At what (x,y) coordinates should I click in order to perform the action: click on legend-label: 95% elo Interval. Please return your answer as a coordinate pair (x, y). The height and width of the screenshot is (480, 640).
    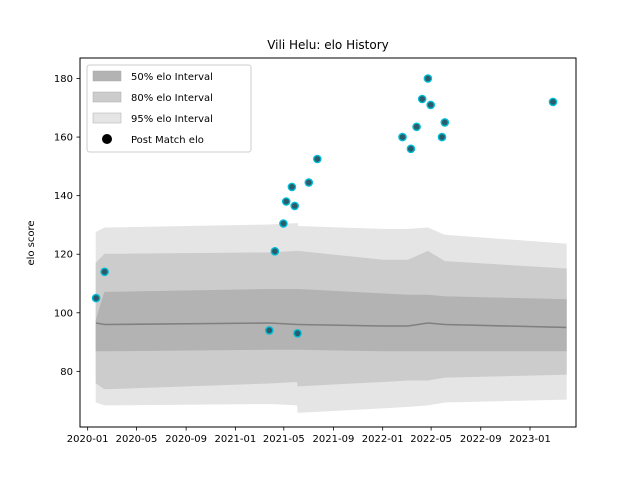
    Looking at the image, I should click on (172, 119).